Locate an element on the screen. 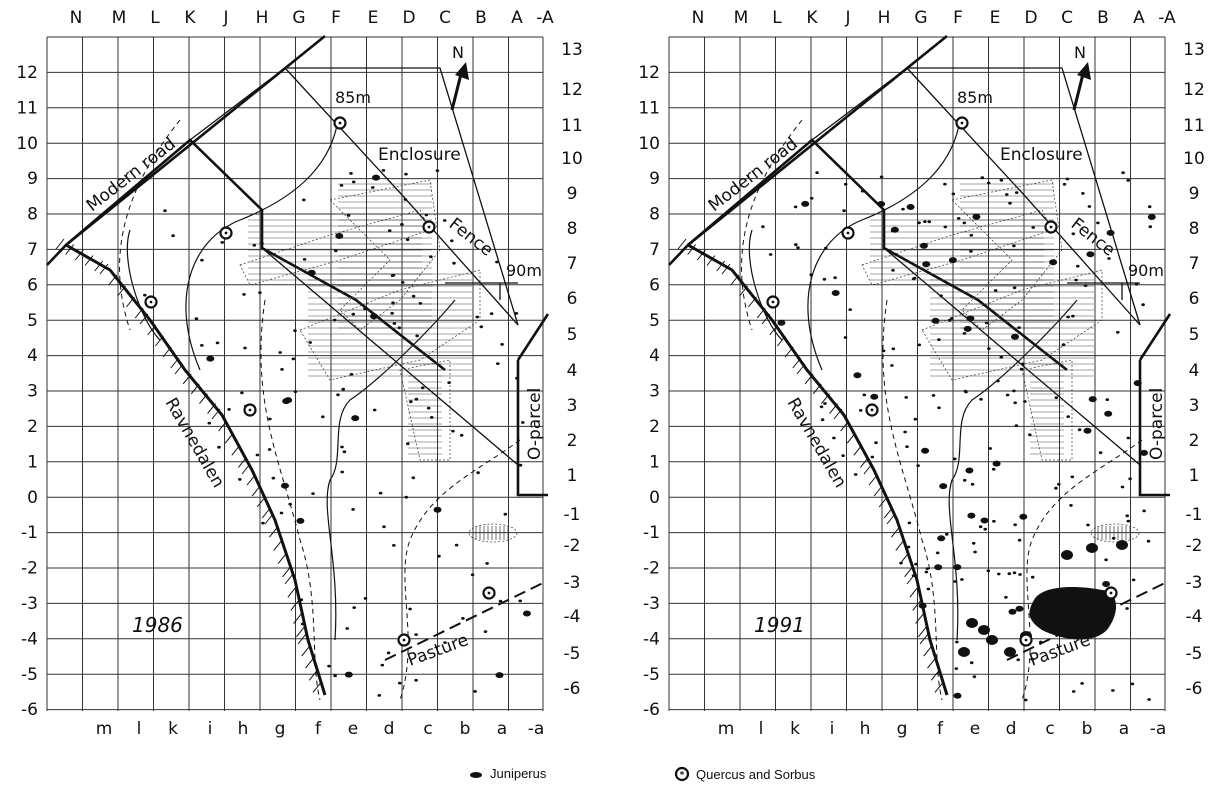  right-row-label: 6 is located at coordinates (1194, 299).